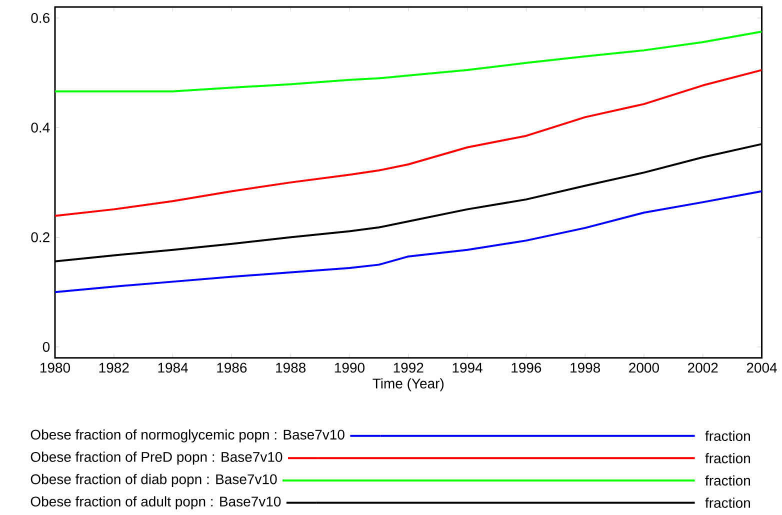 This screenshot has width=782, height=515. What do you see at coordinates (467, 367) in the screenshot?
I see `x-tick-label: 1994` at bounding box center [467, 367].